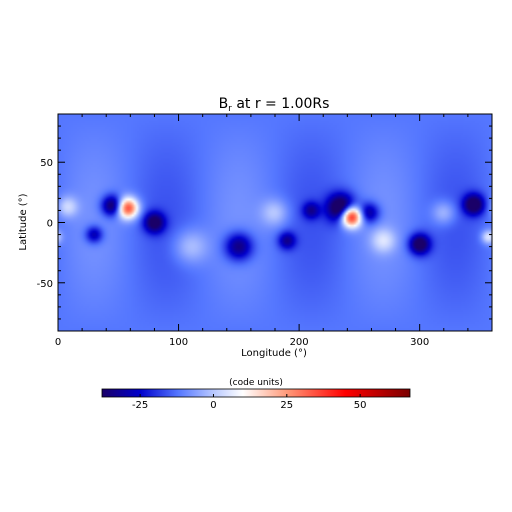  I want to click on colorbar-label: (code units), so click(256, 383).